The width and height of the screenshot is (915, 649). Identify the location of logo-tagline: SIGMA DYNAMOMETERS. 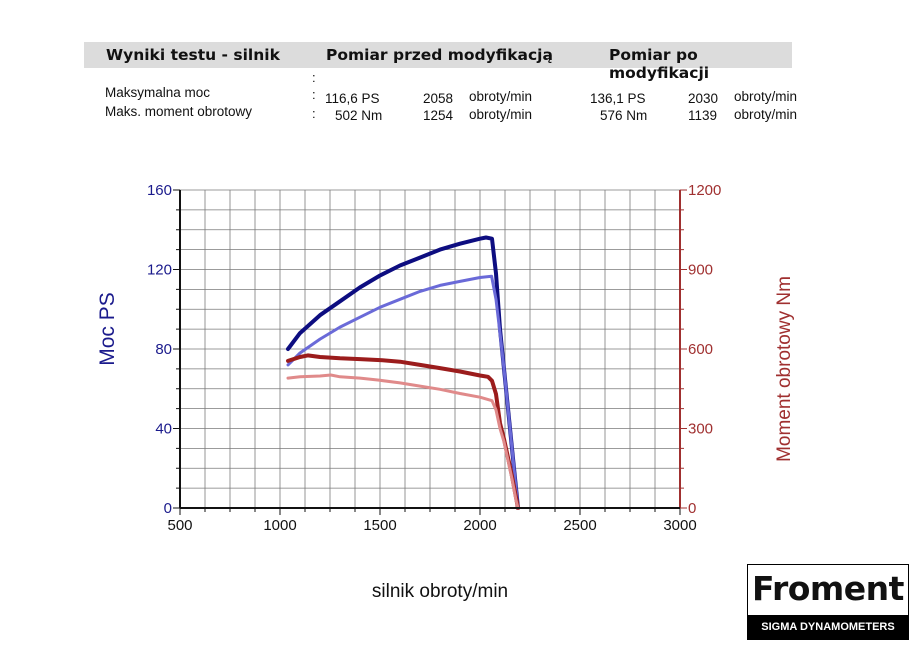
(828, 627).